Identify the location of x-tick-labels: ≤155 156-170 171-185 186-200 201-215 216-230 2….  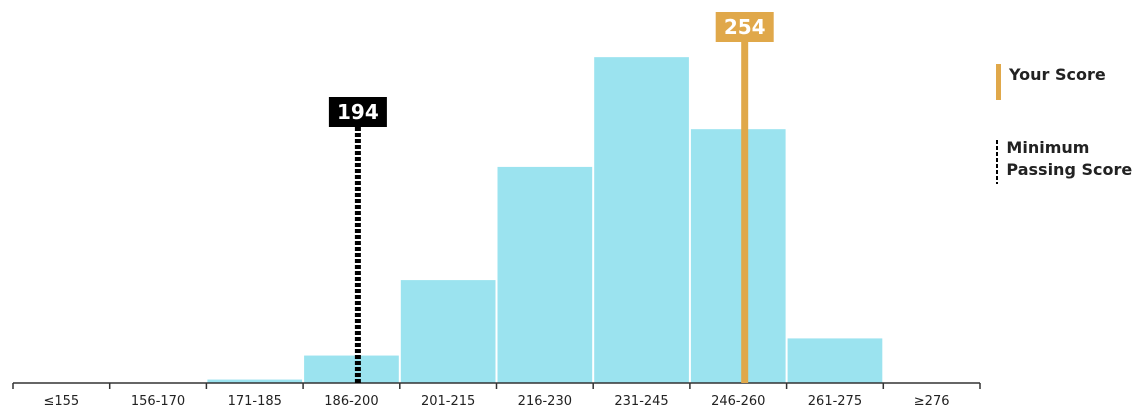
(496, 401).